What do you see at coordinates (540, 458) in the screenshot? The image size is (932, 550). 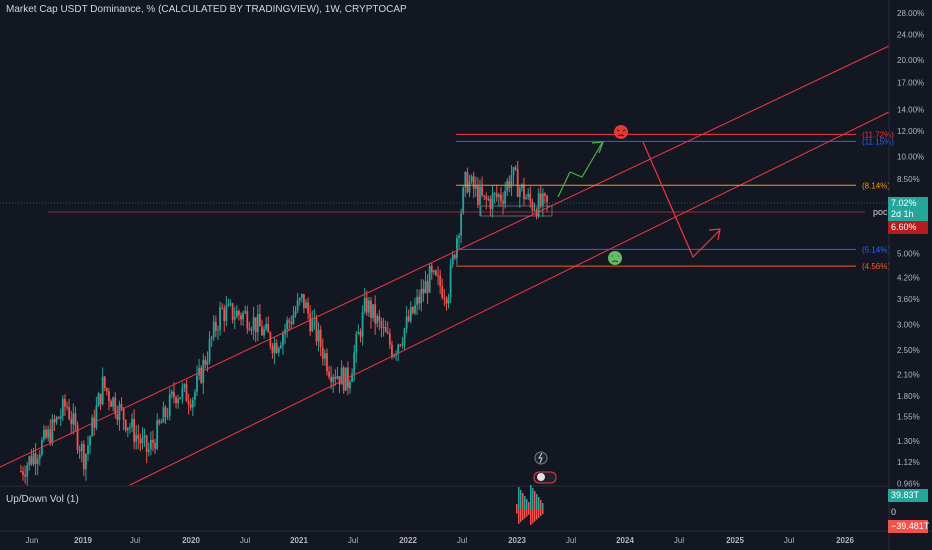 I see `lightning-glyph` at bounding box center [540, 458].